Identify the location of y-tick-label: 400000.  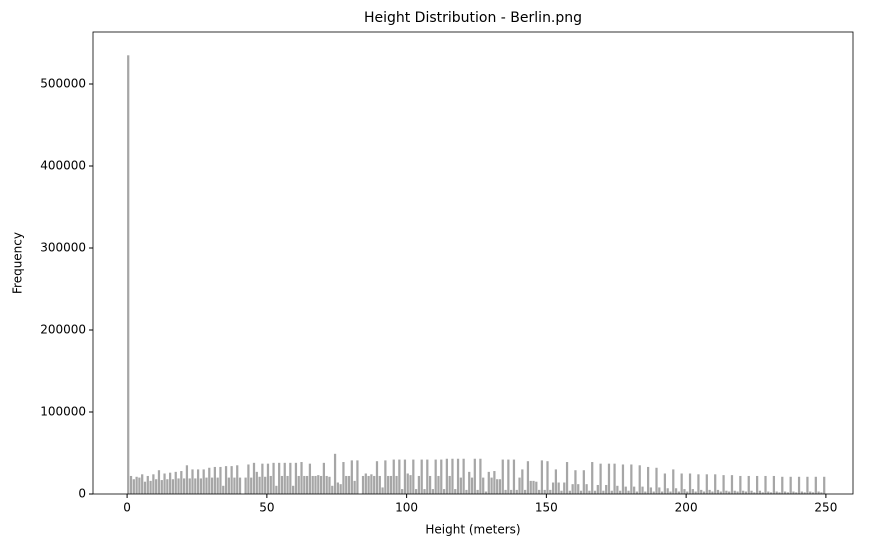
(63, 165).